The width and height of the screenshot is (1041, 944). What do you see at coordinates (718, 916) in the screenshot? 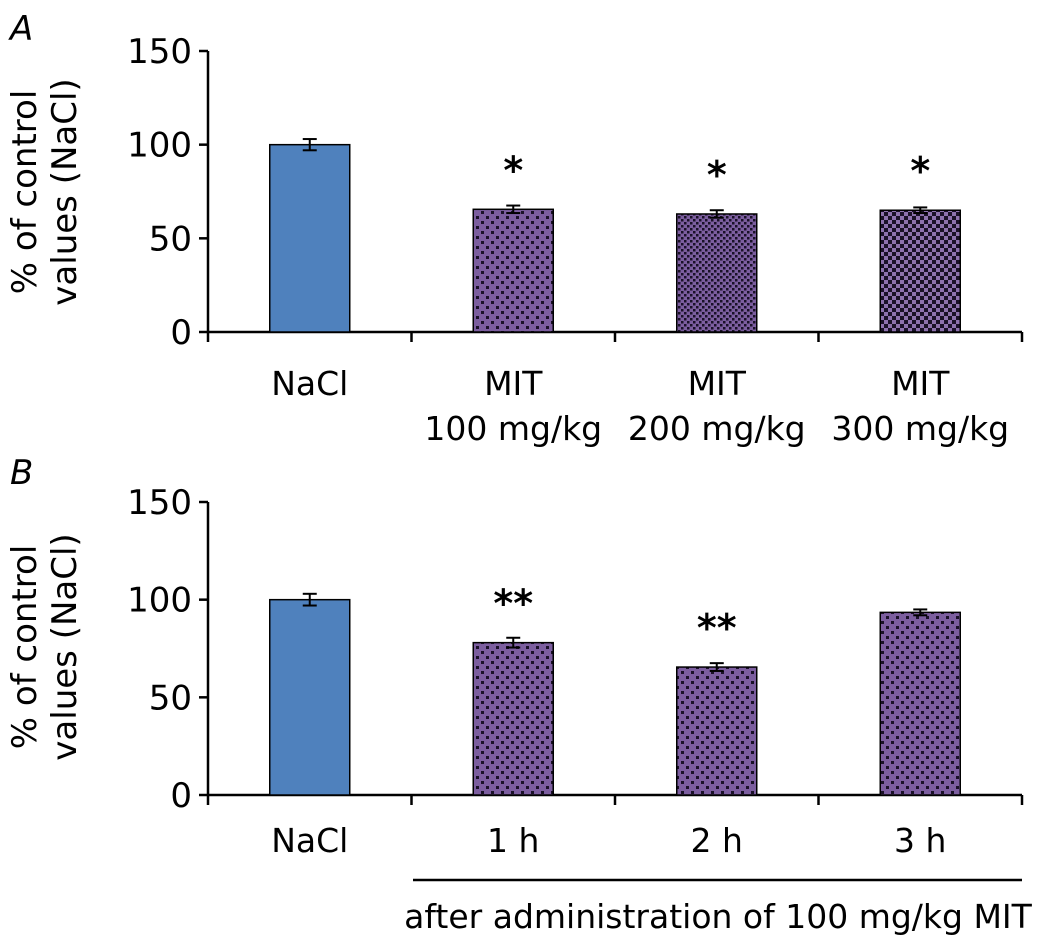
I see `panel-b-annotation: after administration of 100 mg/kg MIT` at bounding box center [718, 916].